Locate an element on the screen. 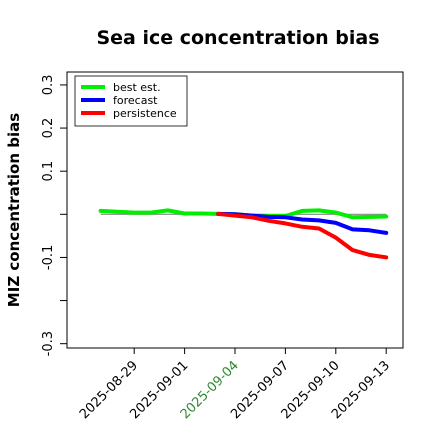 The width and height of the screenshot is (440, 444). y-tick-label: -0.1 is located at coordinates (48, 257).